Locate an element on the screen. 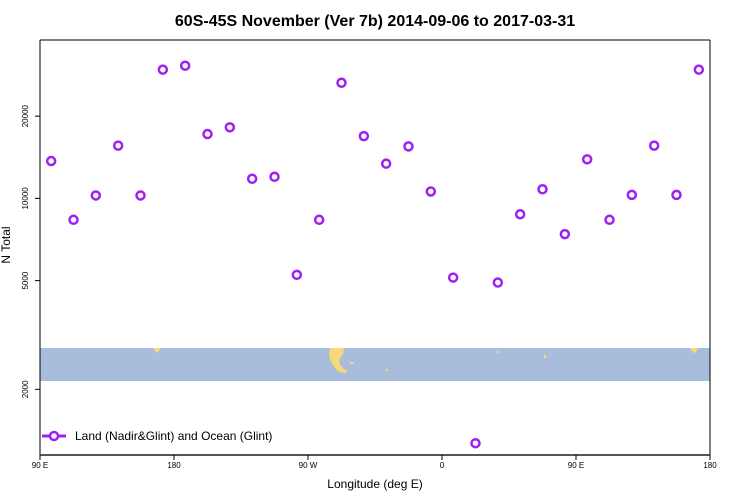 The width and height of the screenshot is (750, 500). y-tick-label: 2000 is located at coordinates (25, 389).